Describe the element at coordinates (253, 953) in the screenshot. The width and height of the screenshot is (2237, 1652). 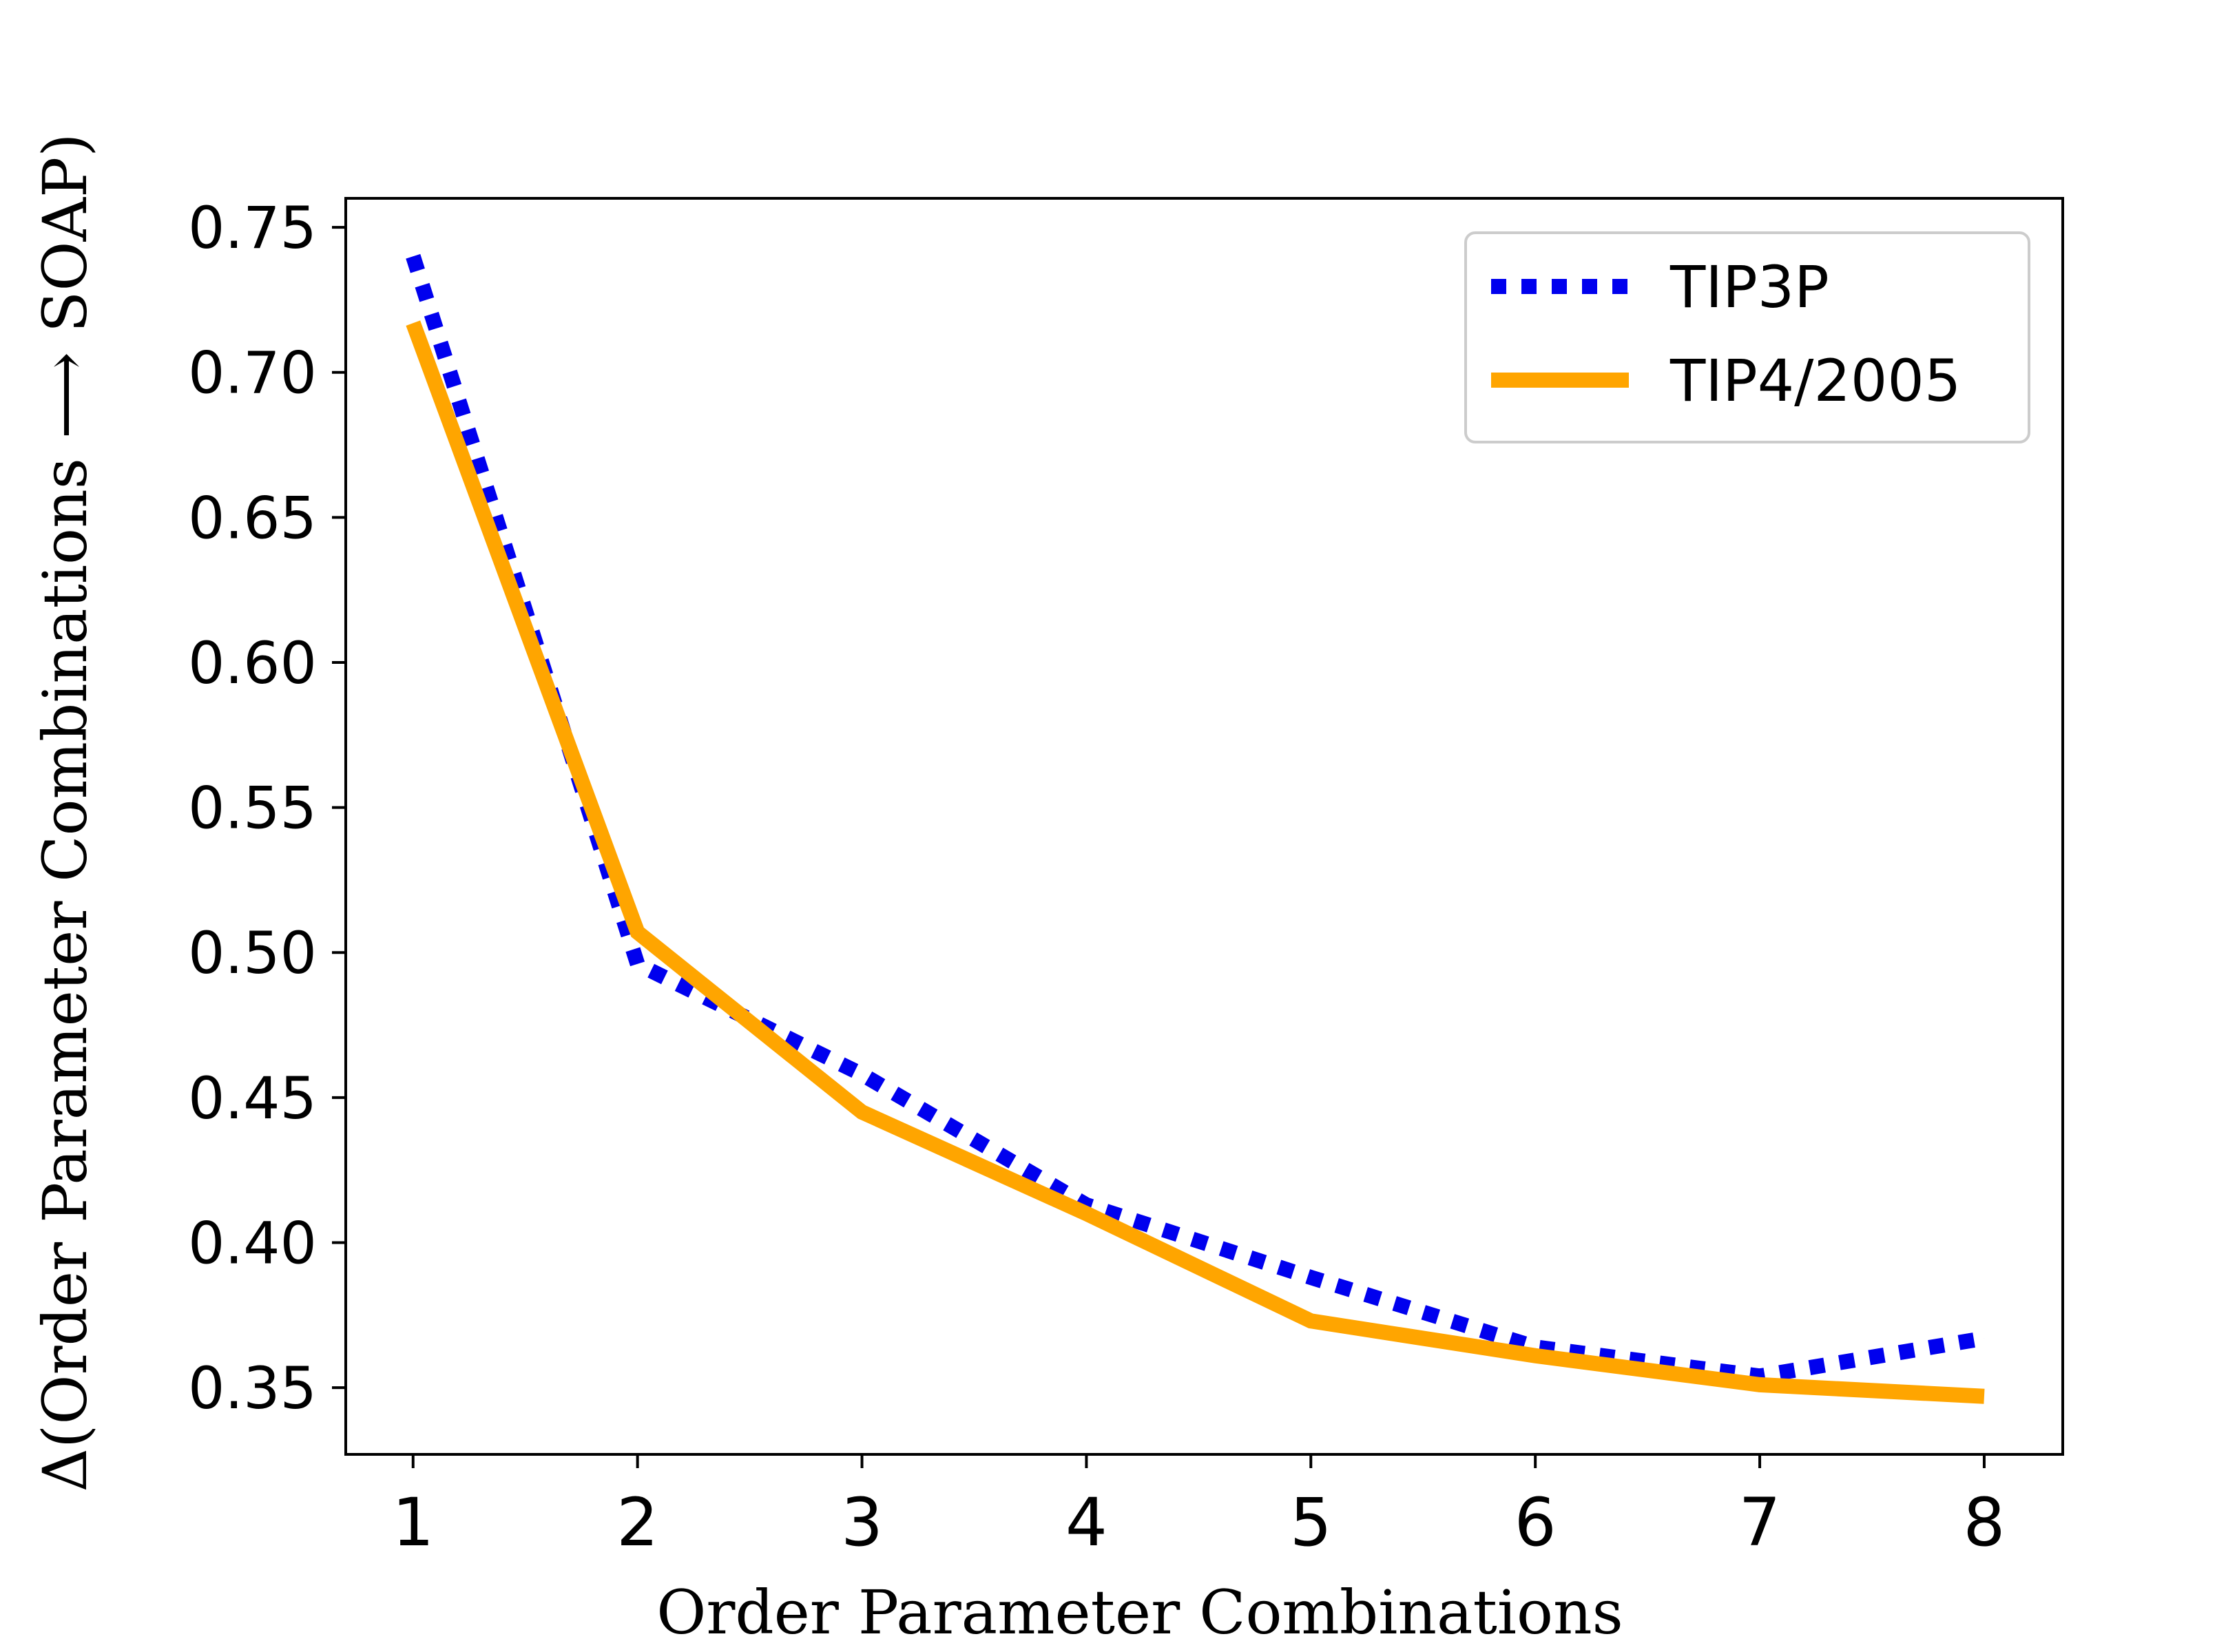
I see `y-tick-label: 0.50` at that location.